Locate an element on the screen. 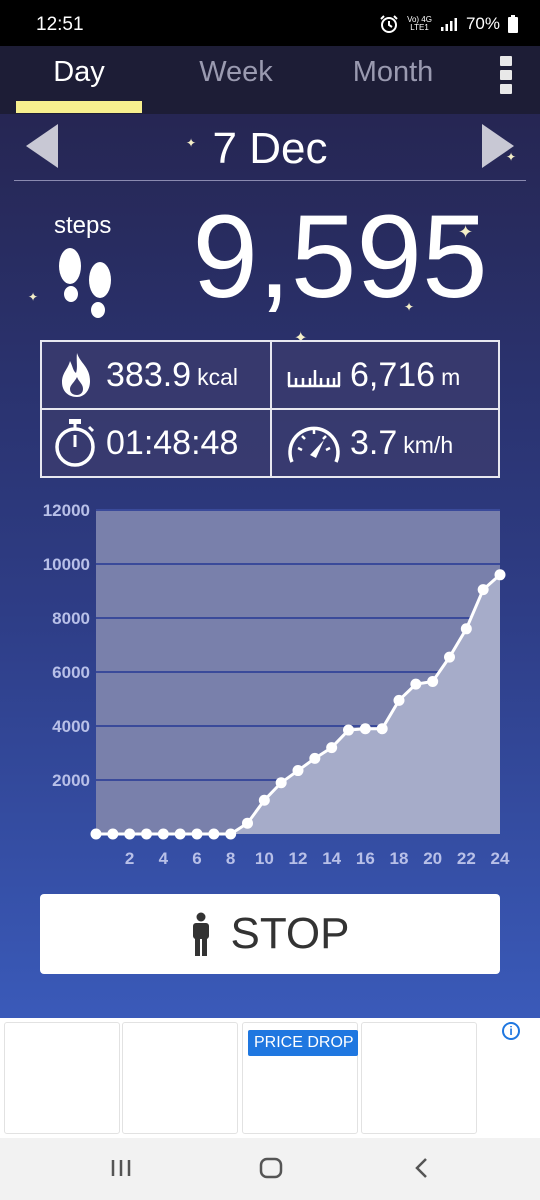 The image size is (540, 1200). stop-button-label: STOP is located at coordinates (290, 933).